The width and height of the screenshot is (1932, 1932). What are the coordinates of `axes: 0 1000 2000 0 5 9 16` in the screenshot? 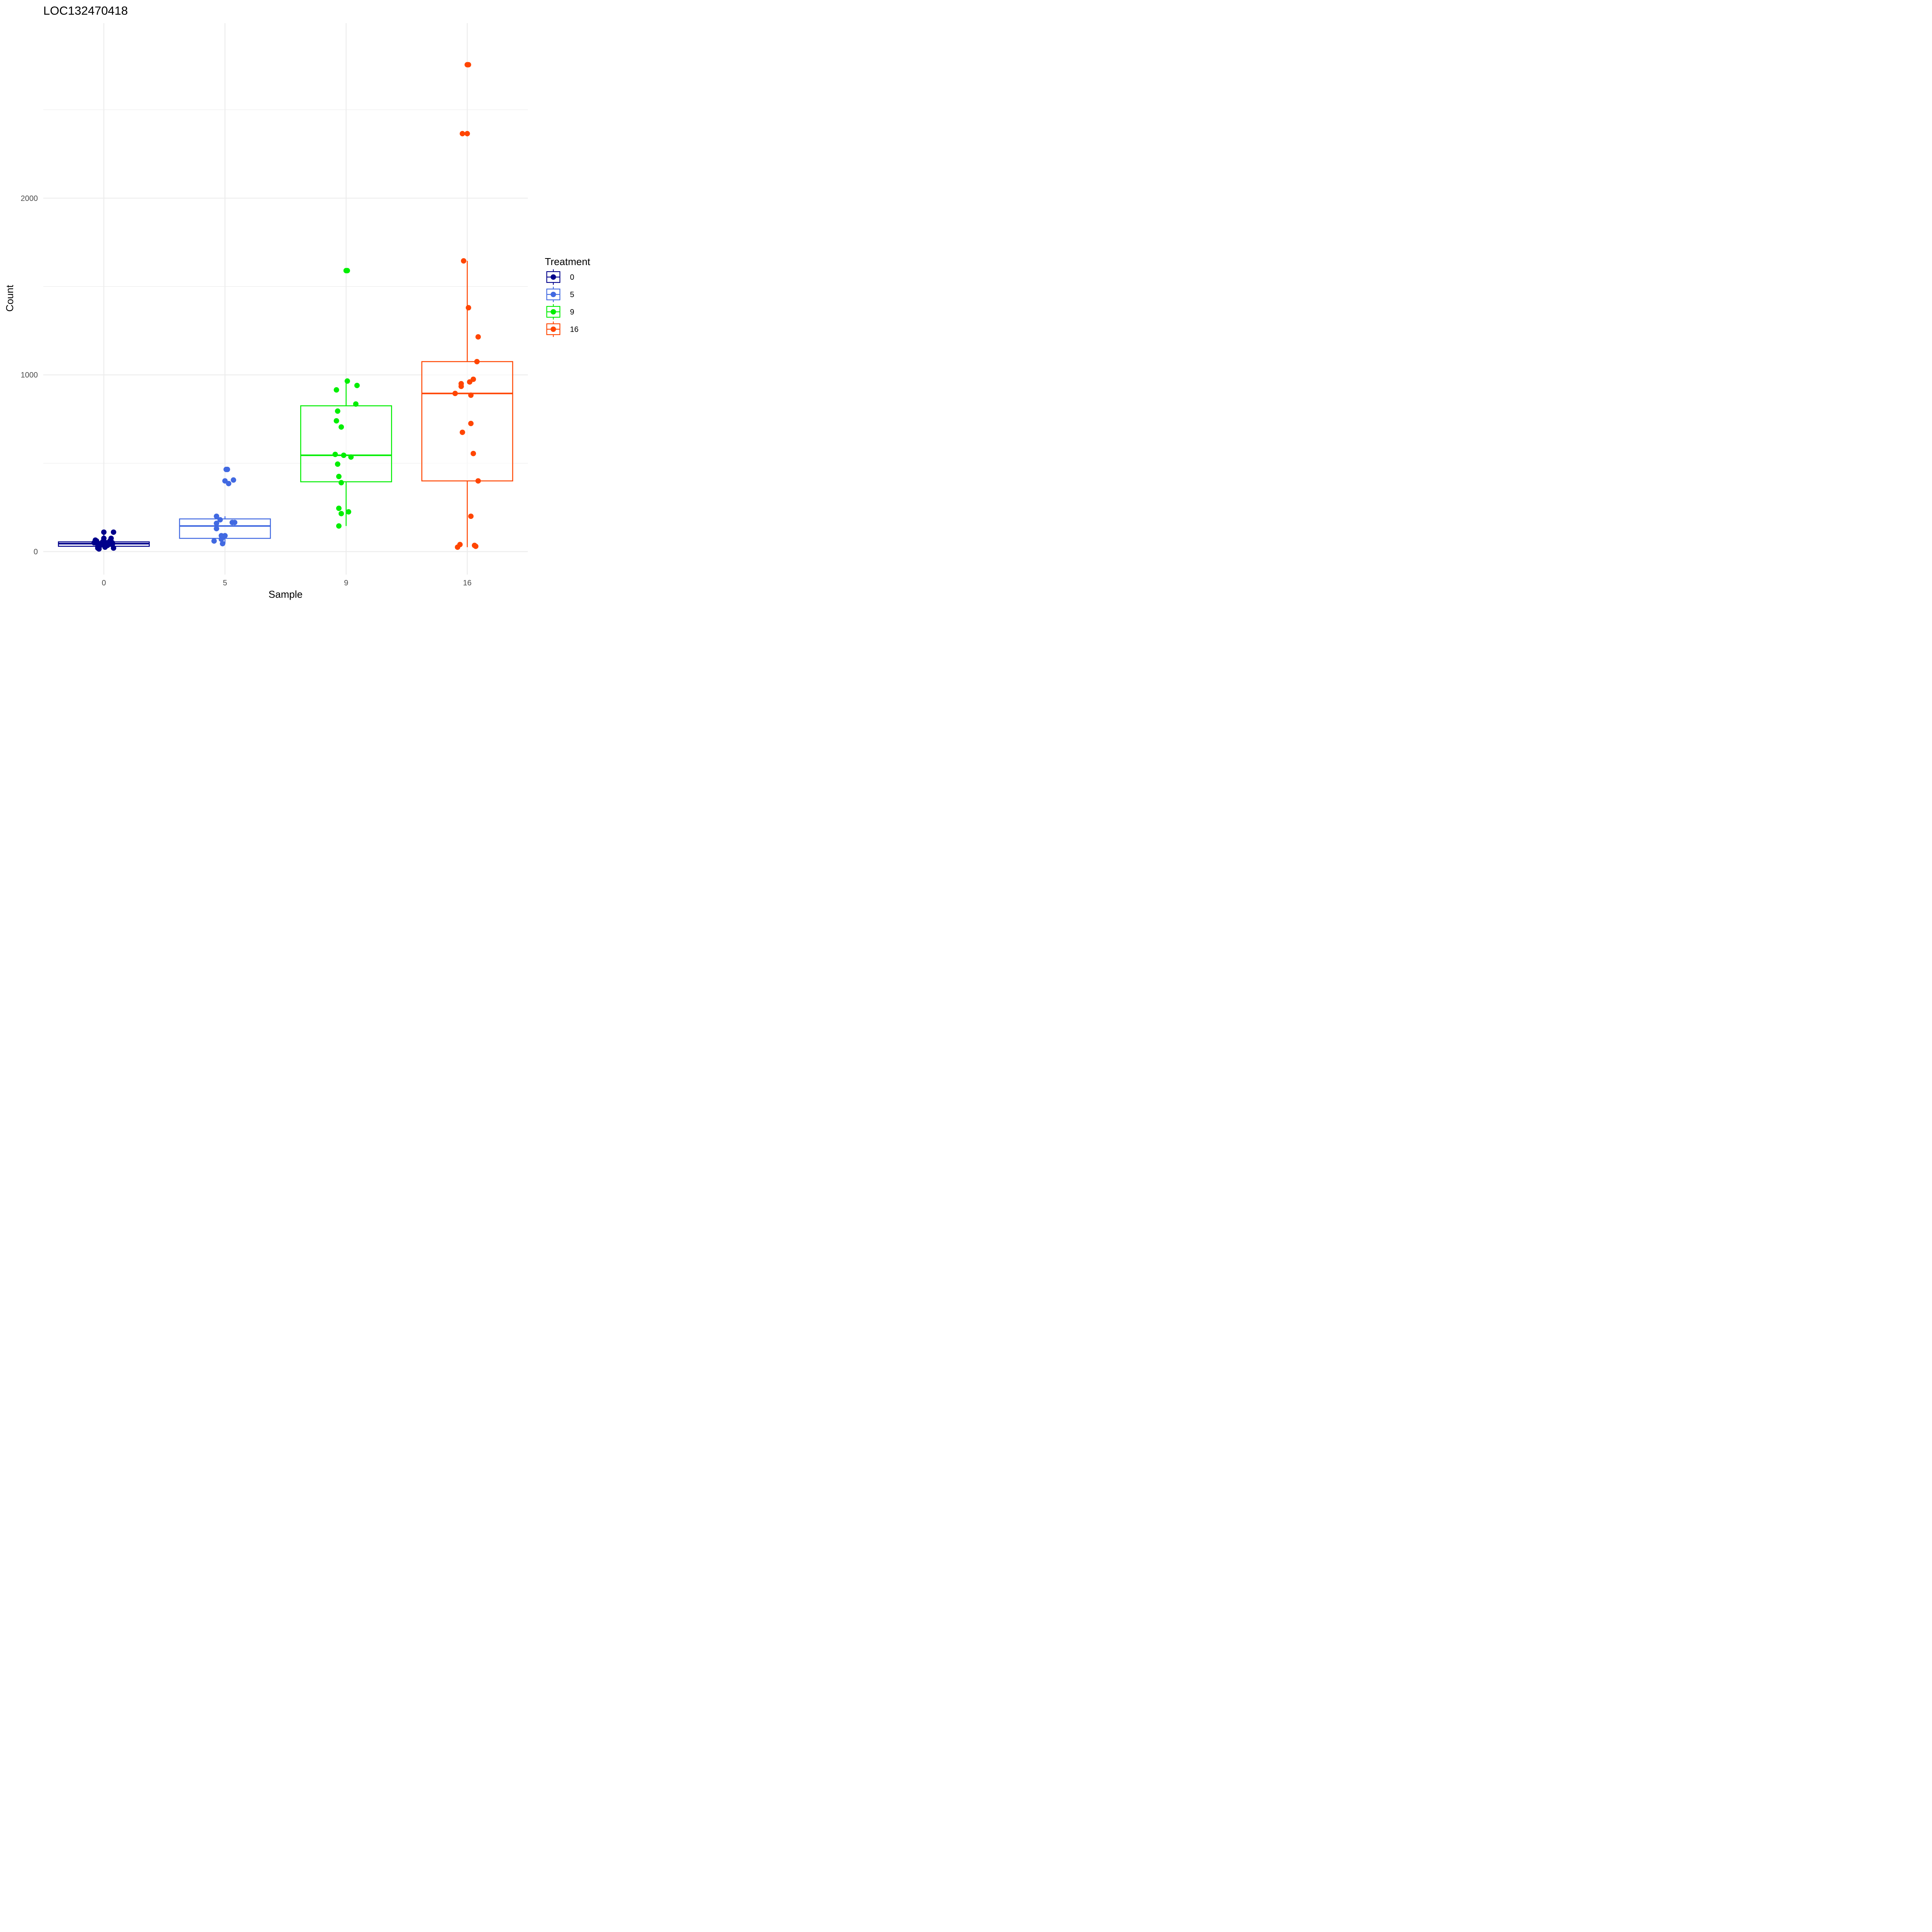 It's located at (246, 390).